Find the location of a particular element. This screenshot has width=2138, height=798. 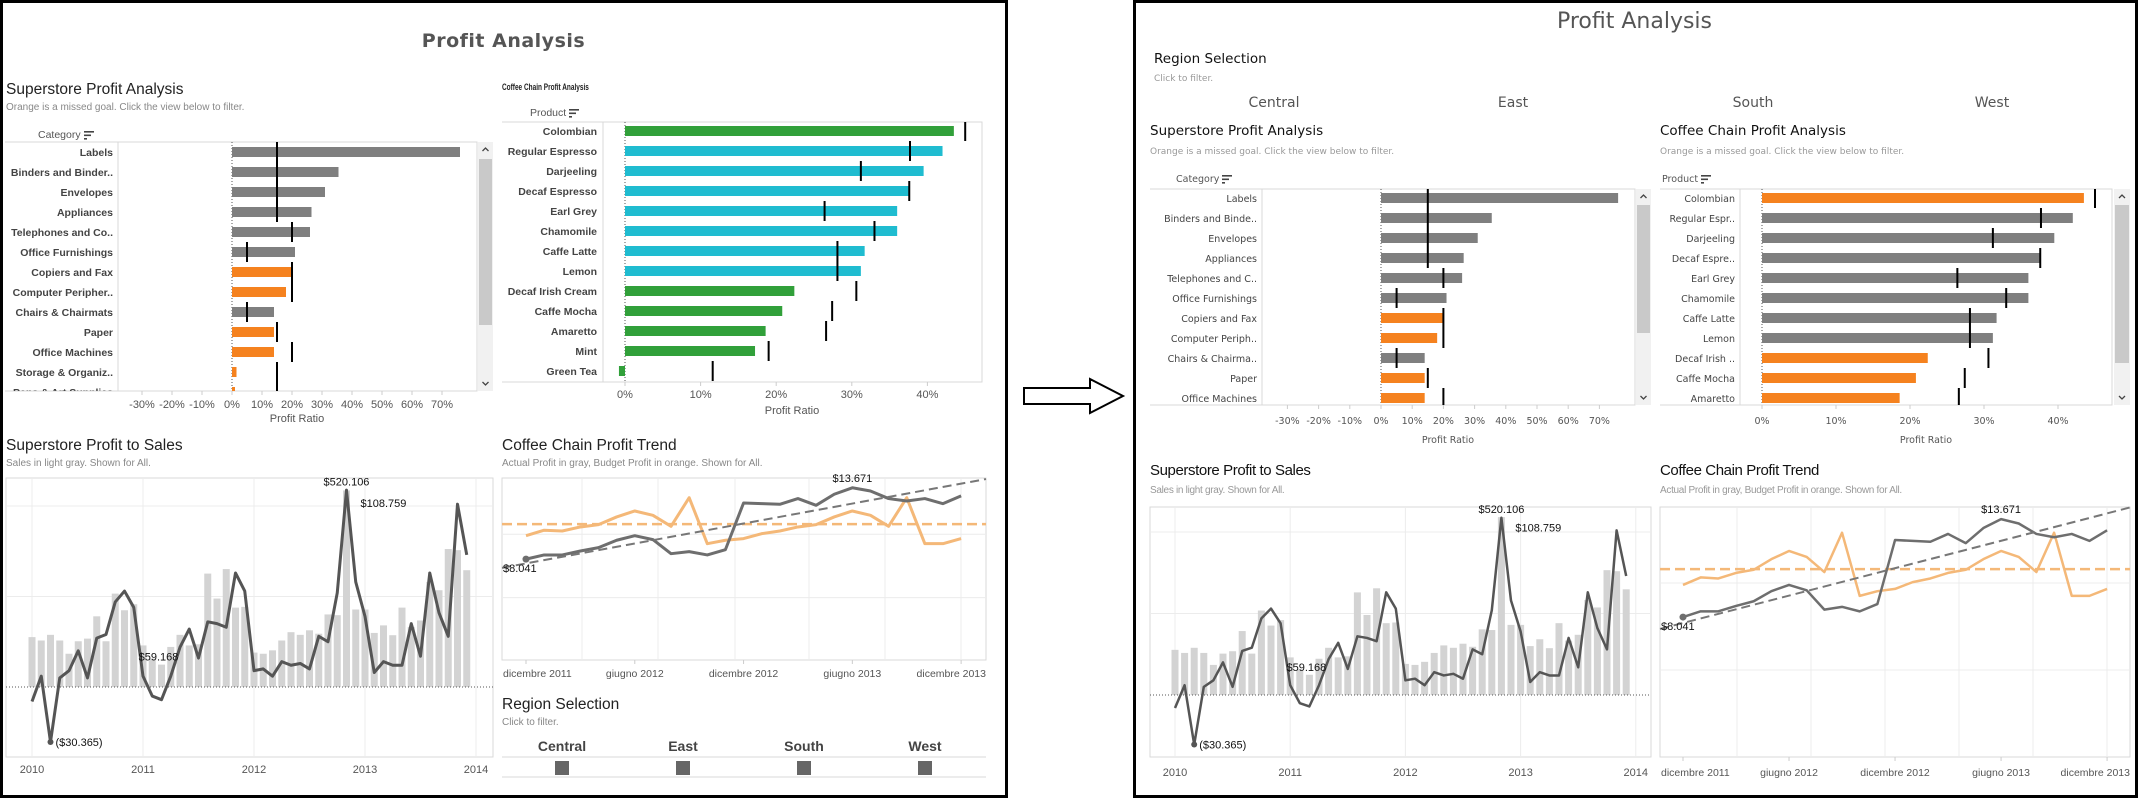

left-superstore-category-header: Category is located at coordinates (66, 135).